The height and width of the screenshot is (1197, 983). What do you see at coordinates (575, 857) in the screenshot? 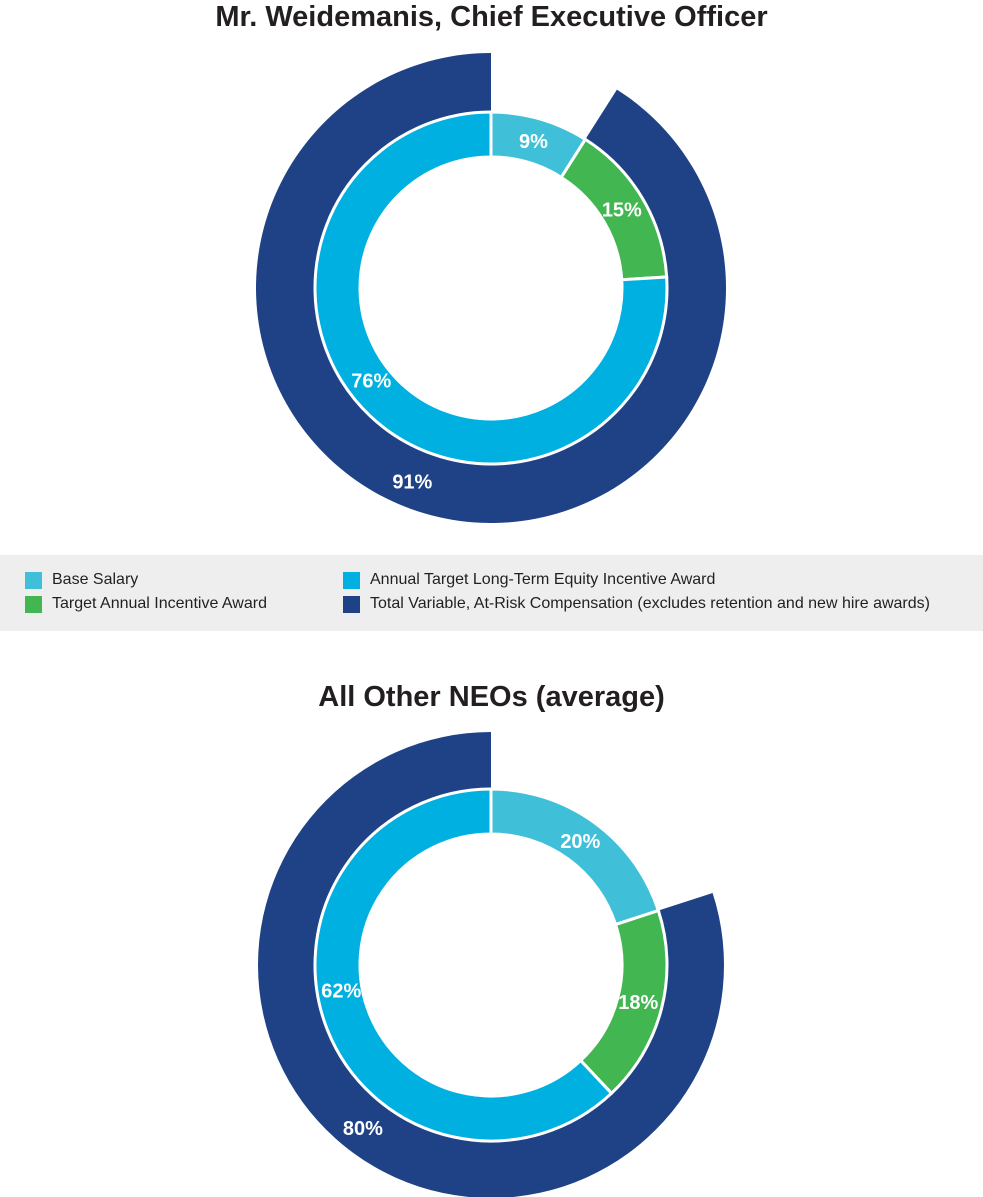
I see `neo-inner-segment-base-salary` at bounding box center [575, 857].